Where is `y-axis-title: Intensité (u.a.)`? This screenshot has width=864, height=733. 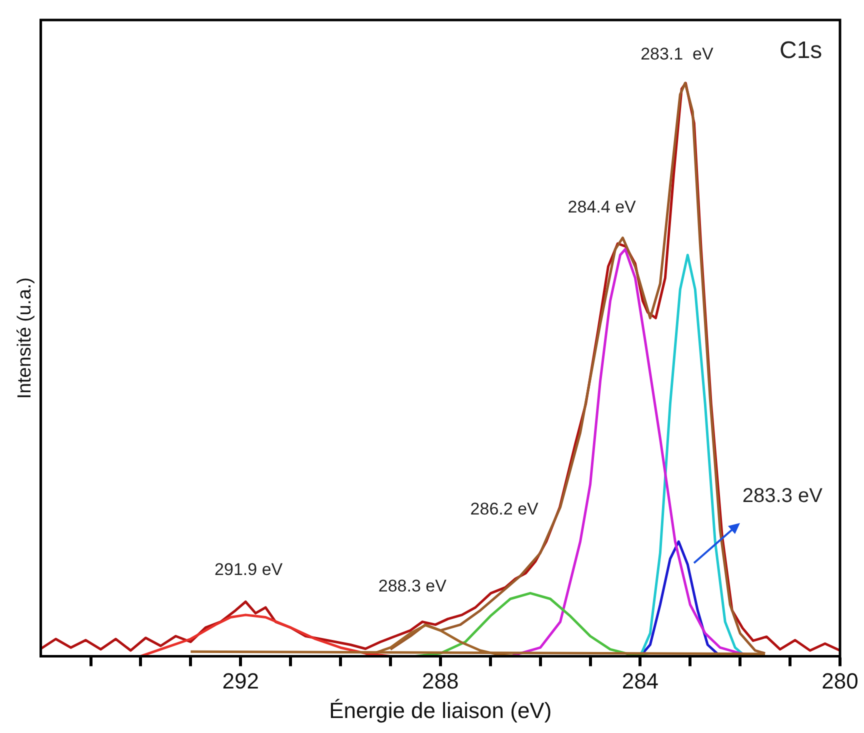 y-axis-title: Intensité (u.a.) is located at coordinates (25, 338).